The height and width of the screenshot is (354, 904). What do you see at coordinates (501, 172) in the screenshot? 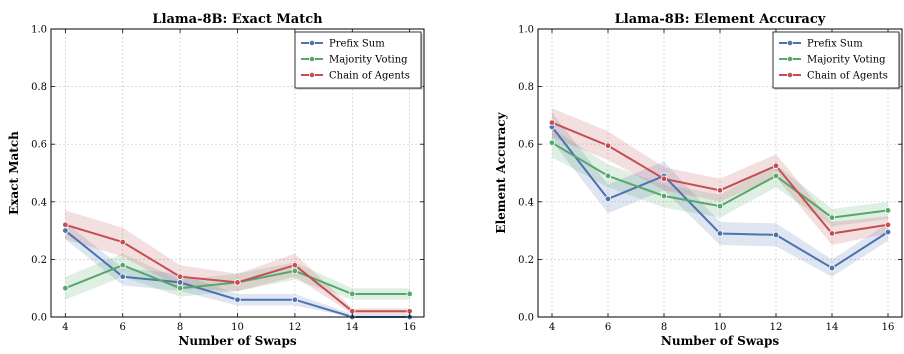
I see `y-axis-label: Element Accuracy` at bounding box center [501, 172].